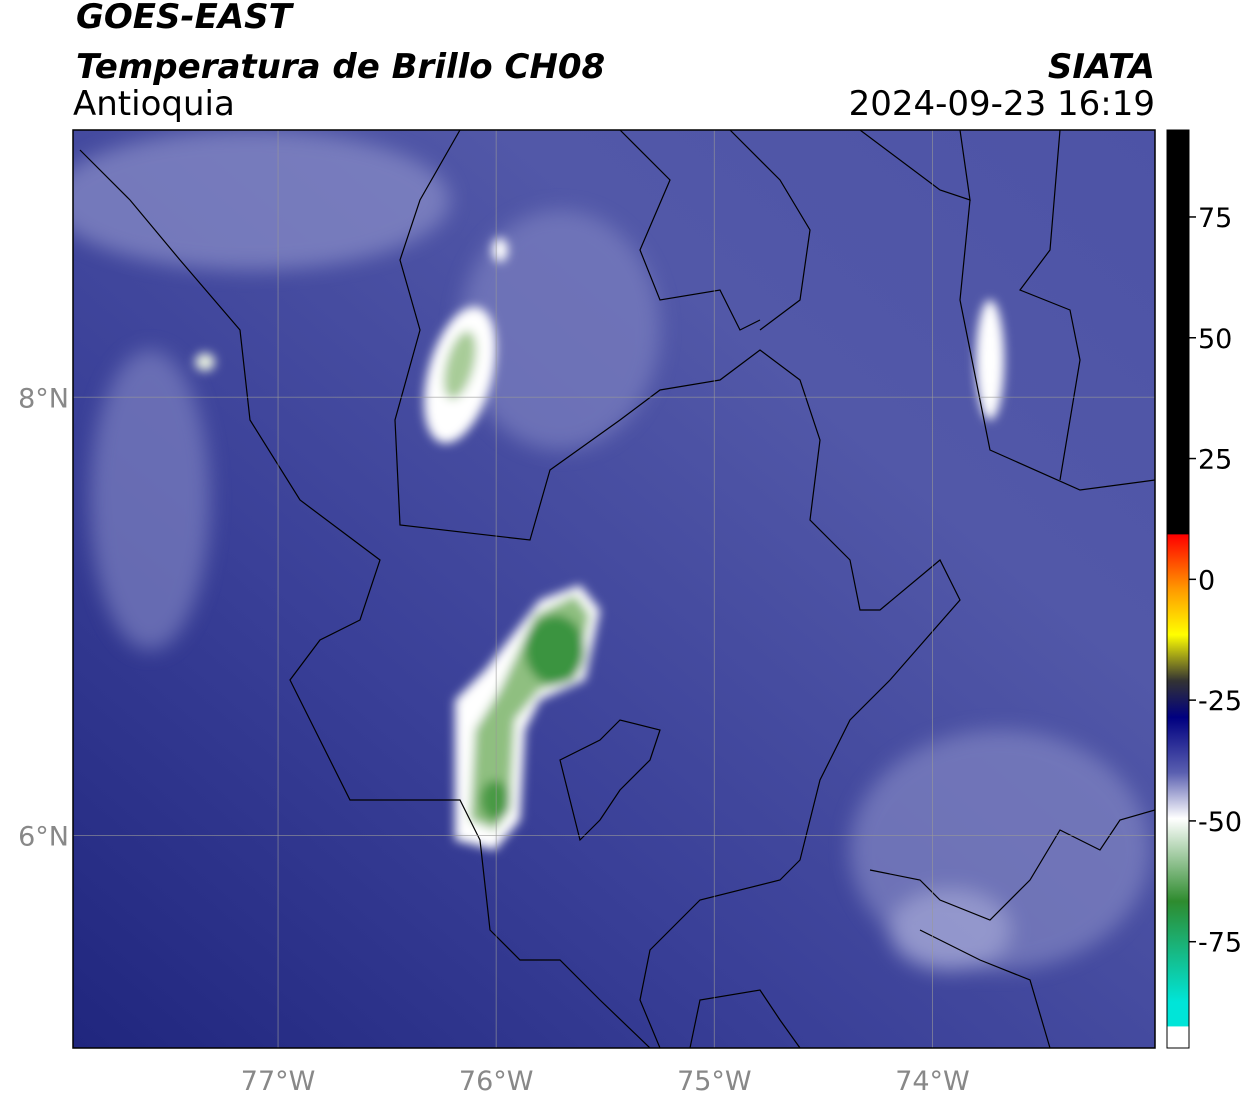 Image resolution: width=1252 pixels, height=1103 pixels. What do you see at coordinates (1215, 460) in the screenshot?
I see `colorbar-tick-label: 25` at bounding box center [1215, 460].